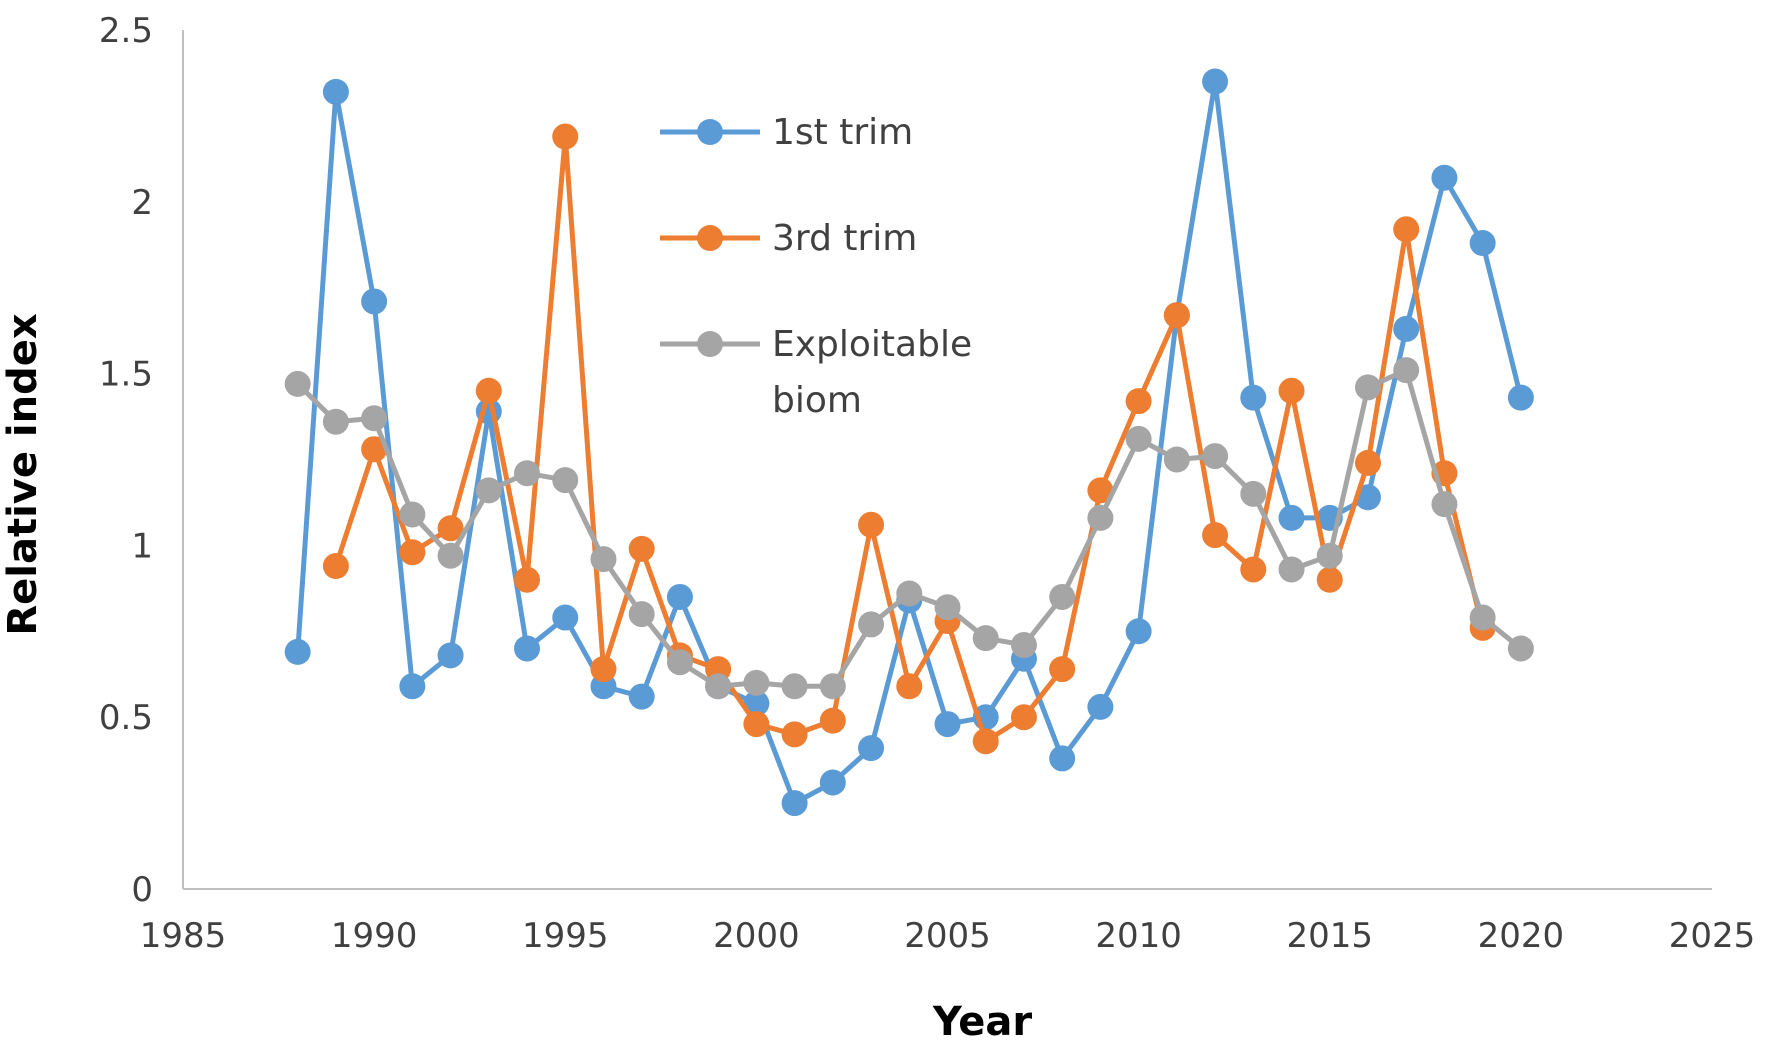 This screenshot has width=1771, height=1045. I want to click on legend-item-2: 3rd trim, so click(788, 238).